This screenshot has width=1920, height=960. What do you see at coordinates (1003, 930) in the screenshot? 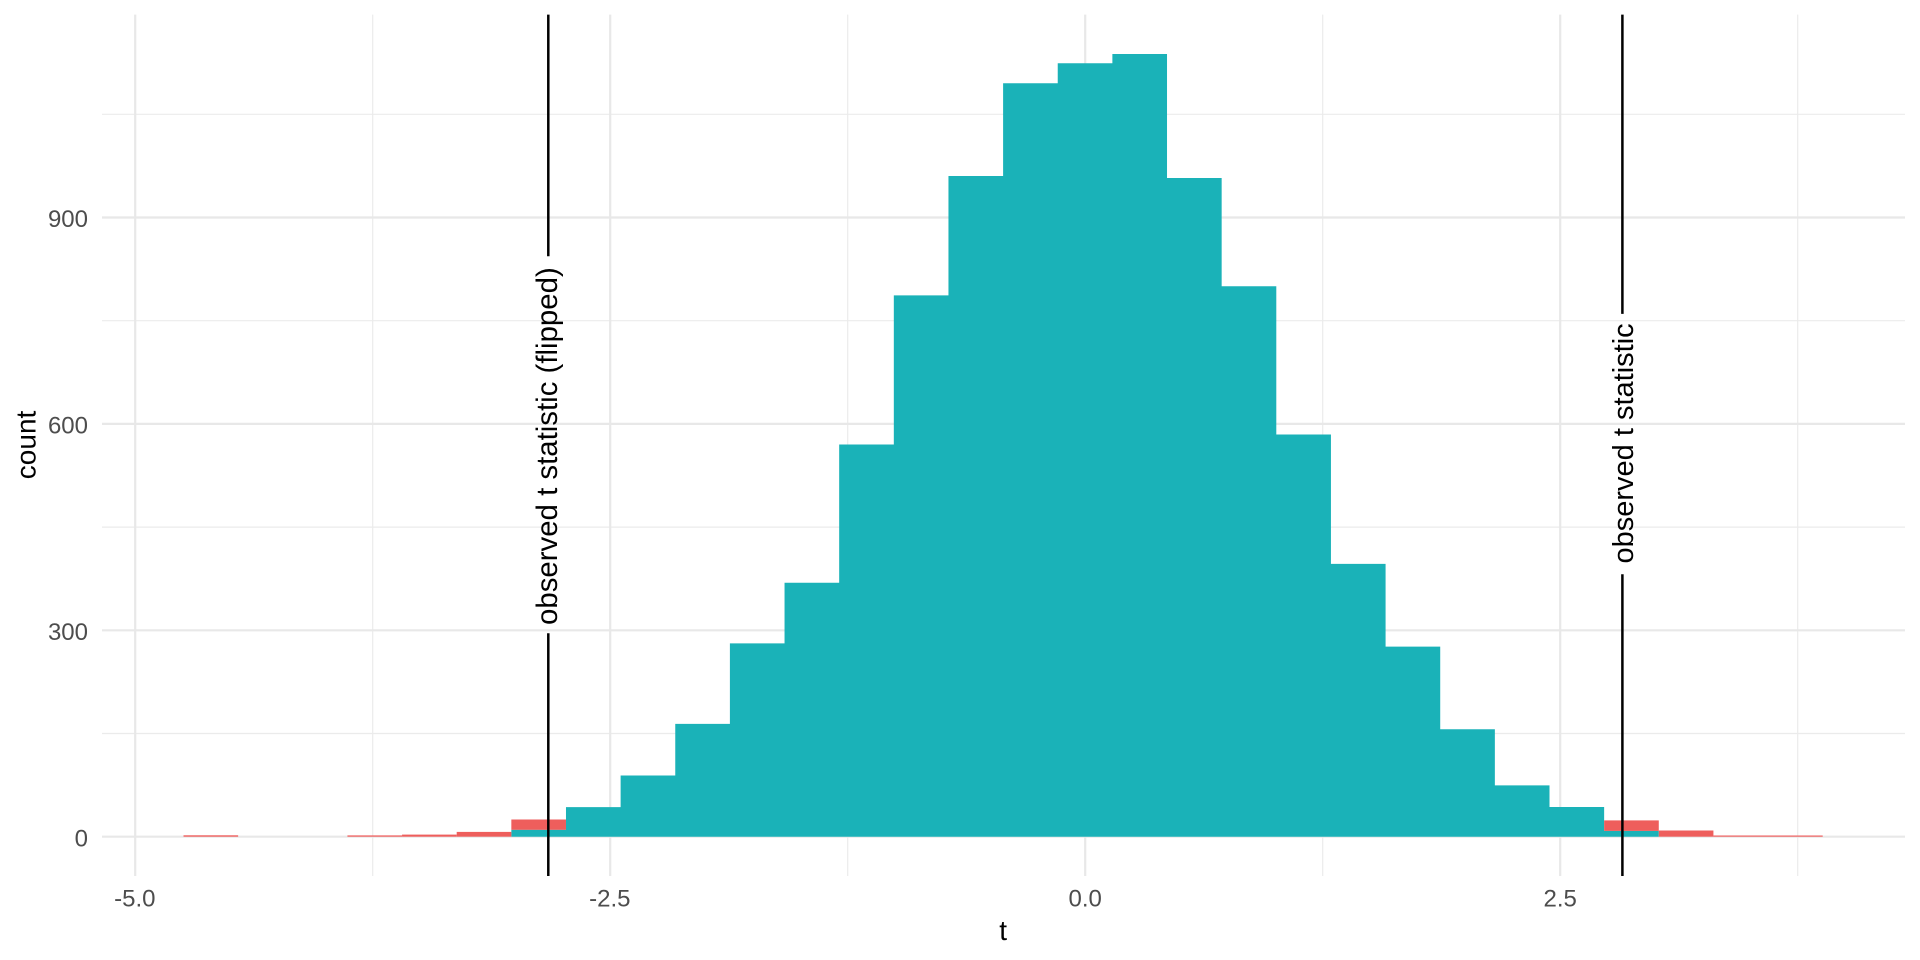
I see `svg-text: t` at bounding box center [1003, 930].